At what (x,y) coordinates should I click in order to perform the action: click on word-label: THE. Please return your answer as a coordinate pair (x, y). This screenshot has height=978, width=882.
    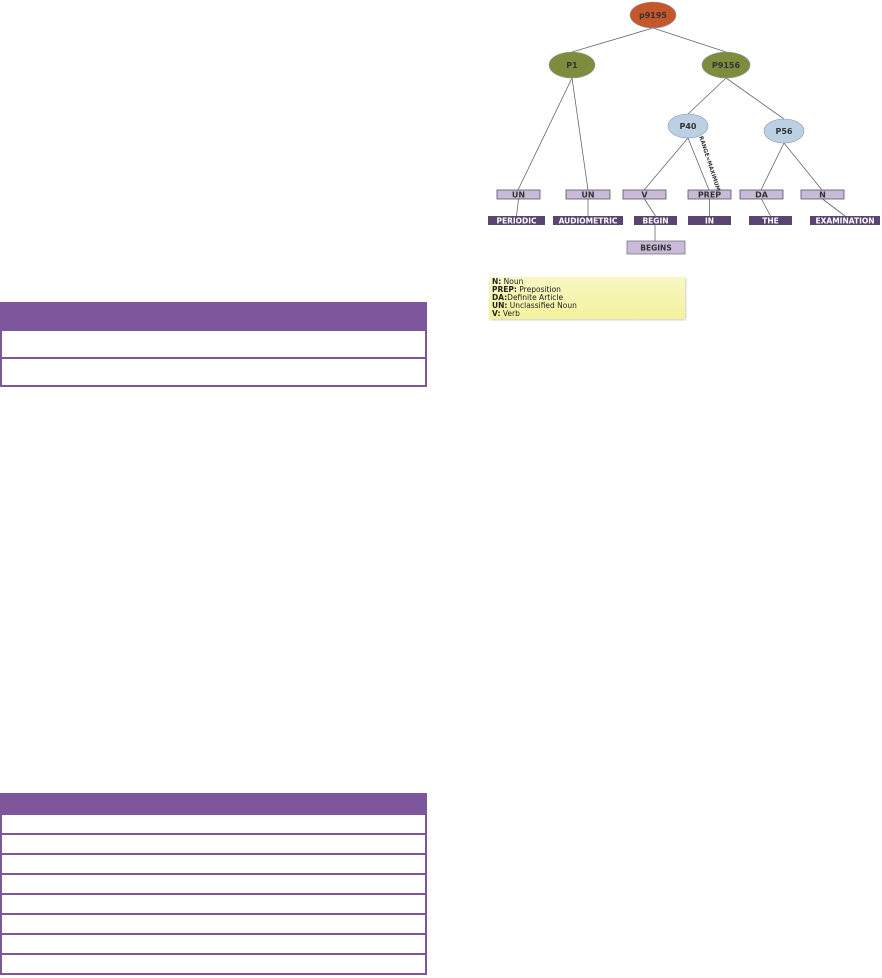
    Looking at the image, I should click on (770, 221).